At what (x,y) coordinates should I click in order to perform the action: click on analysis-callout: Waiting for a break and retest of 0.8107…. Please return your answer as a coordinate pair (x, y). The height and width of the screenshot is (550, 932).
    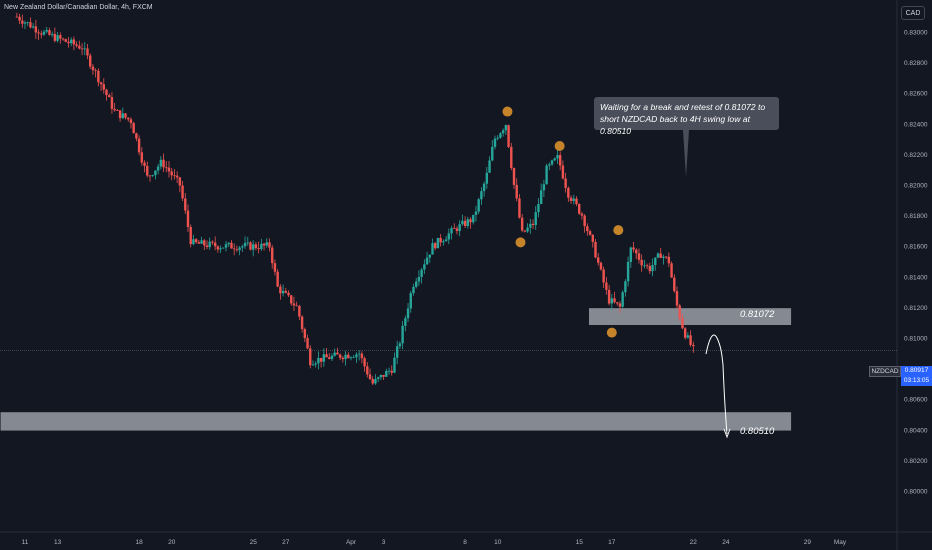
    Looking at the image, I should click on (686, 116).